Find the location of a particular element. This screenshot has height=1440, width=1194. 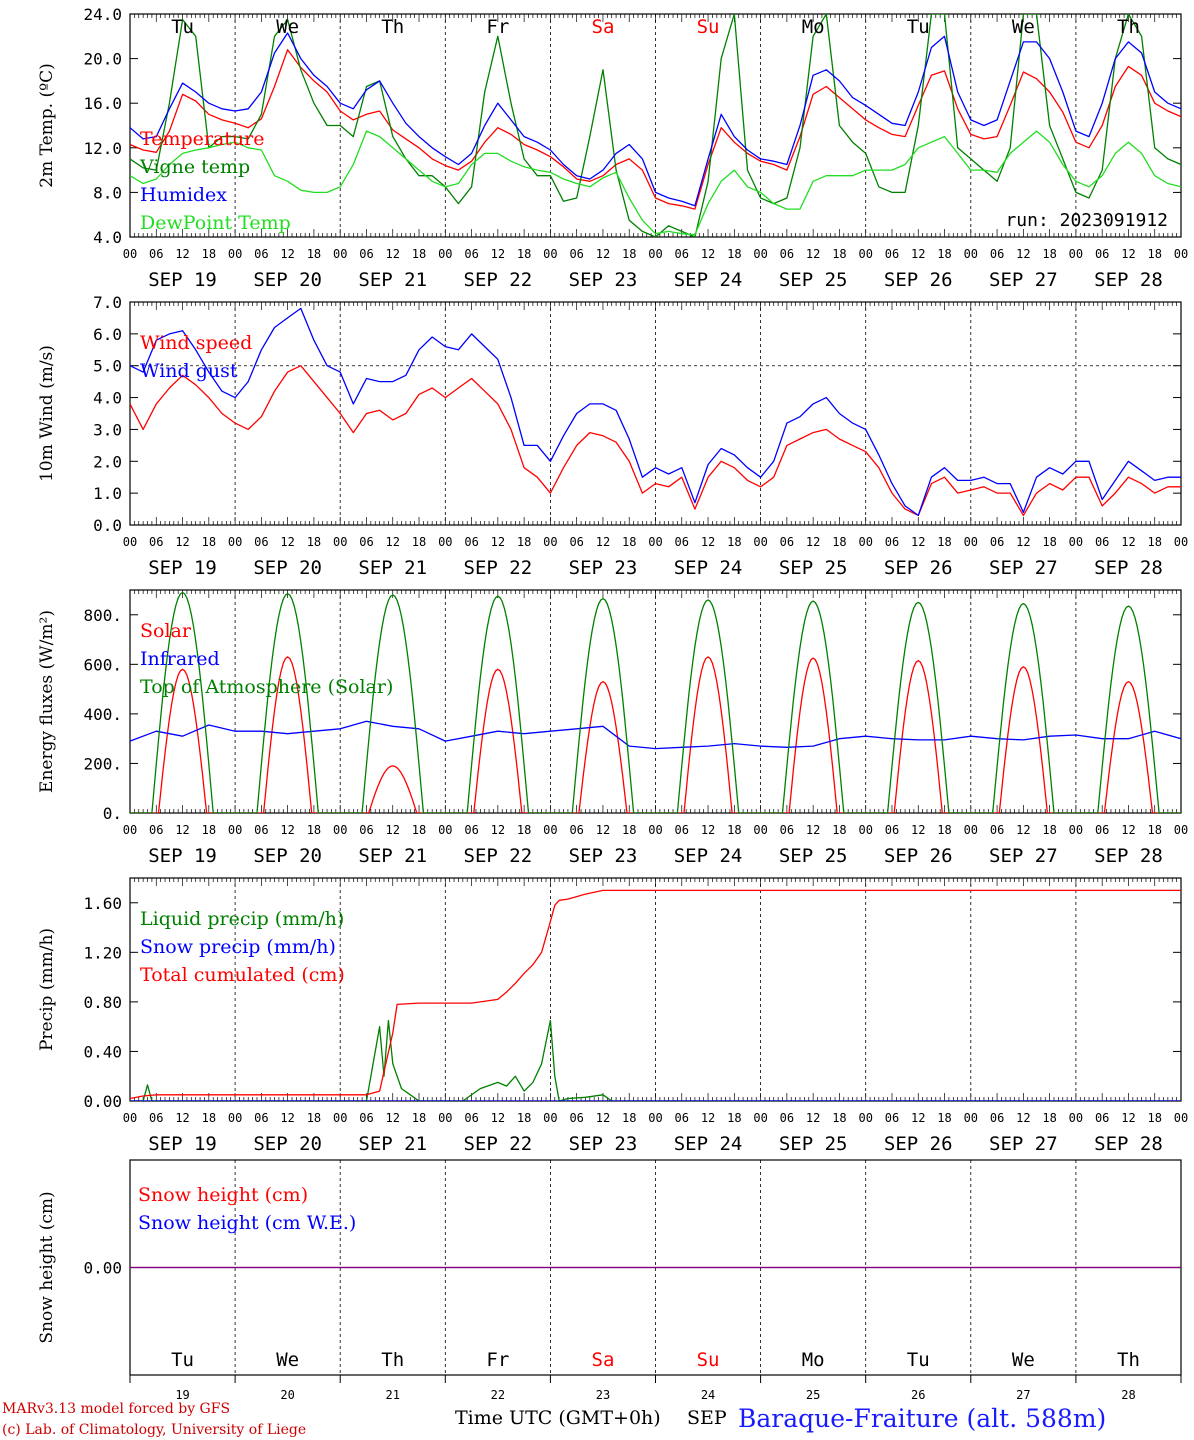

day-of-week-label: Sa is located at coordinates (603, 1360).